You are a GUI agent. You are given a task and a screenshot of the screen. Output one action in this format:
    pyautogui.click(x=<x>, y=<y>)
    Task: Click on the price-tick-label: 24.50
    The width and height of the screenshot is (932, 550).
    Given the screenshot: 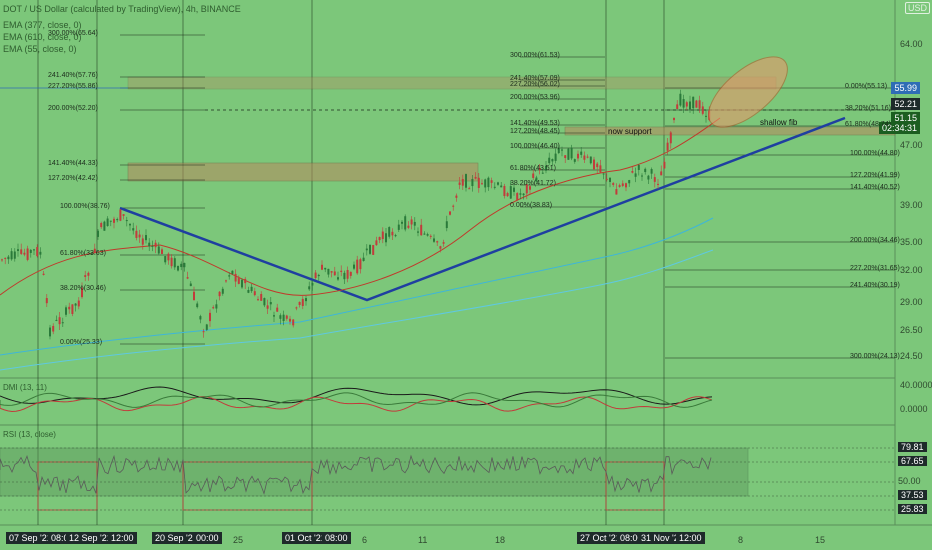 What is the action you would take?
    pyautogui.click(x=911, y=356)
    